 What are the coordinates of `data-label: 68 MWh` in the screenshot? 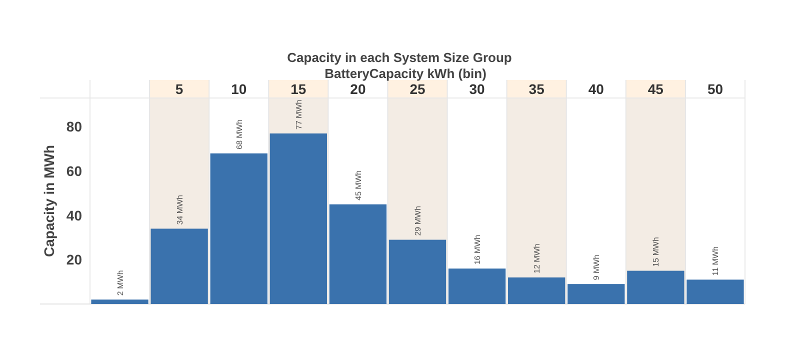 It's located at (239, 135).